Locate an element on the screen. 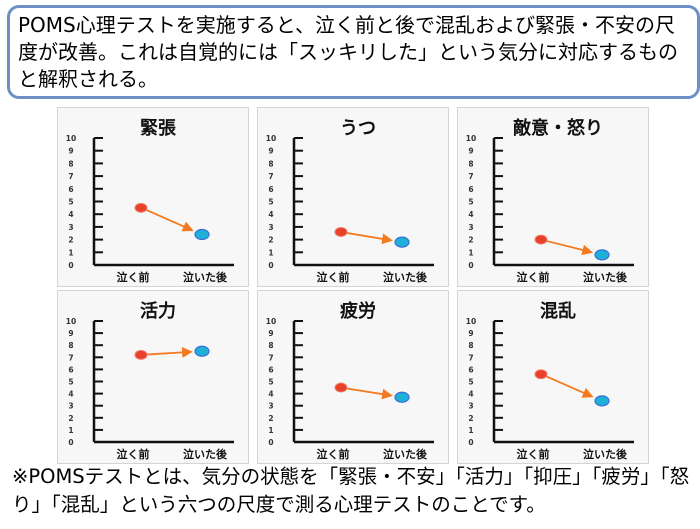 This screenshot has width=700, height=529. chart-panel: 混乱 0 1 2 3 4 5 6 7 8 9 10 泣く前 泣いた後 is located at coordinates (553, 377).